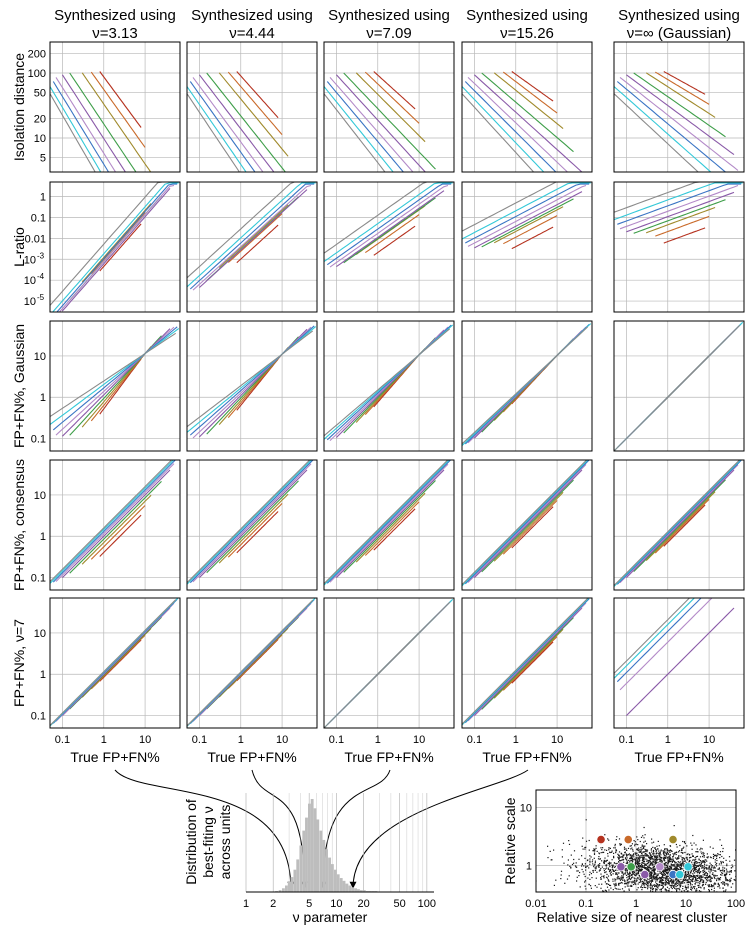 Image resolution: width=754 pixels, height=935 pixels. What do you see at coordinates (41, 255) in the screenshot?
I see `y-tick-exponent: -3` at bounding box center [41, 255].